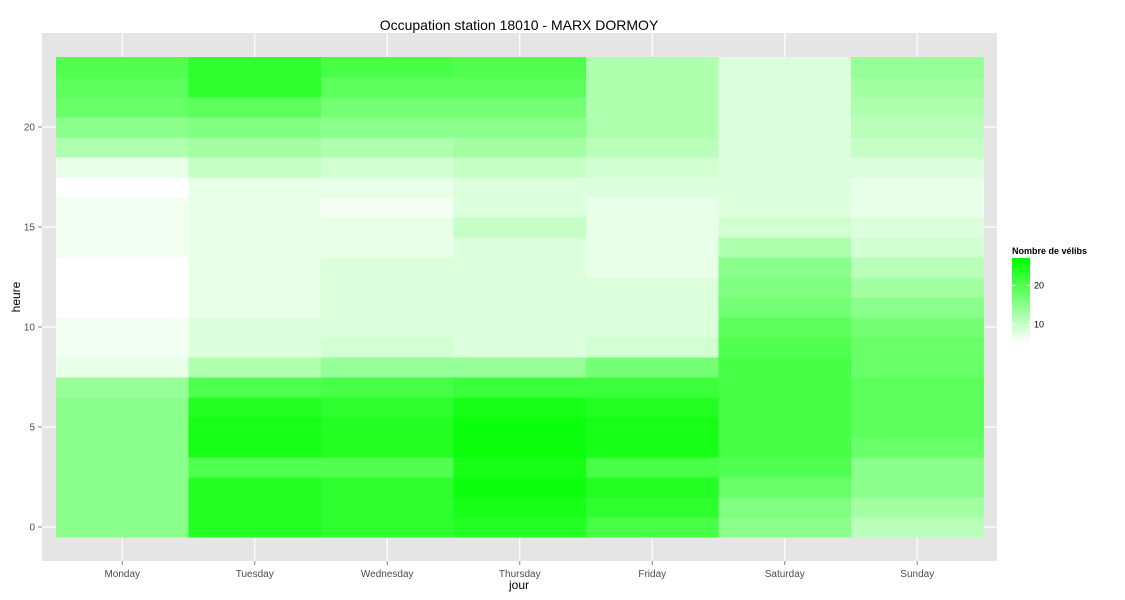  I want to click on y-tick-label: 15, so click(30, 228).